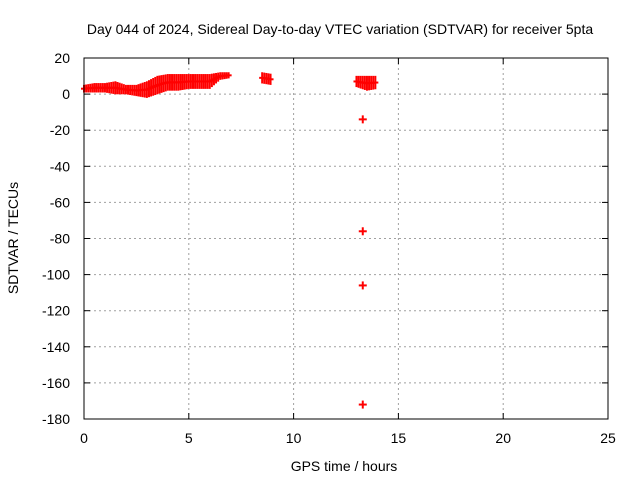 The height and width of the screenshot is (480, 640). I want to click on data-band, so click(230, 85).